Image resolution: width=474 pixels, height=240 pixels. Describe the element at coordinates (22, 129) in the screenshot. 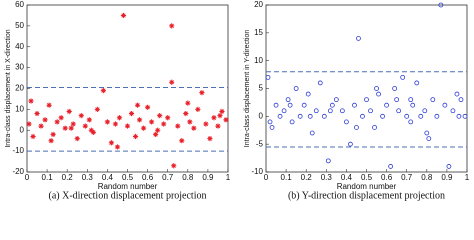

I see `y-tick-label: 0` at that location.